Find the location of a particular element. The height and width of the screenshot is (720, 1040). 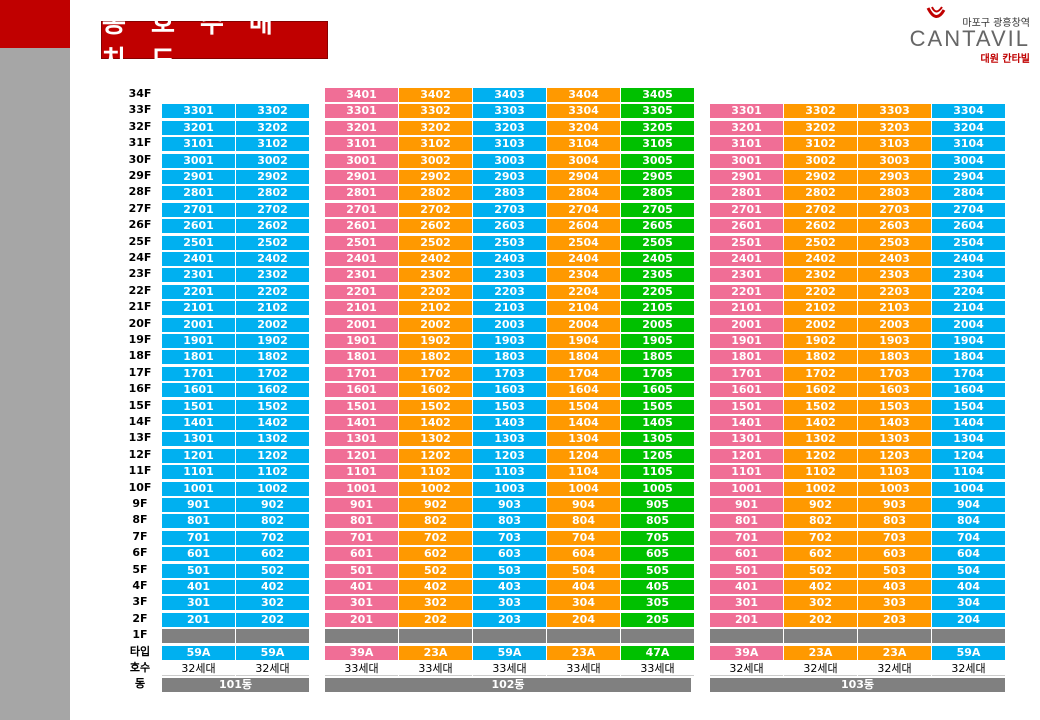

unit-cell: 401 is located at coordinates (746, 587).